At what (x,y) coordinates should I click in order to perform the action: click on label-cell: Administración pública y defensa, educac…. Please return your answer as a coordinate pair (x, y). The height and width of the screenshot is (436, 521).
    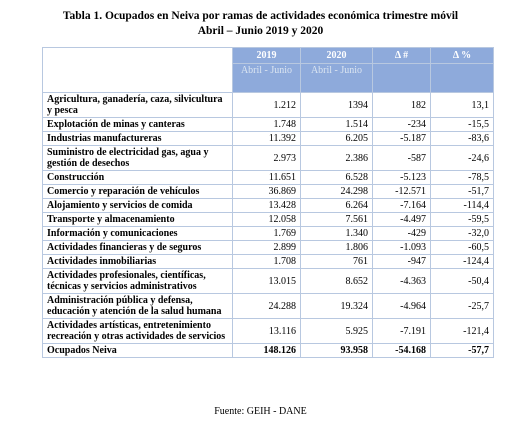
    Looking at the image, I should click on (137, 306).